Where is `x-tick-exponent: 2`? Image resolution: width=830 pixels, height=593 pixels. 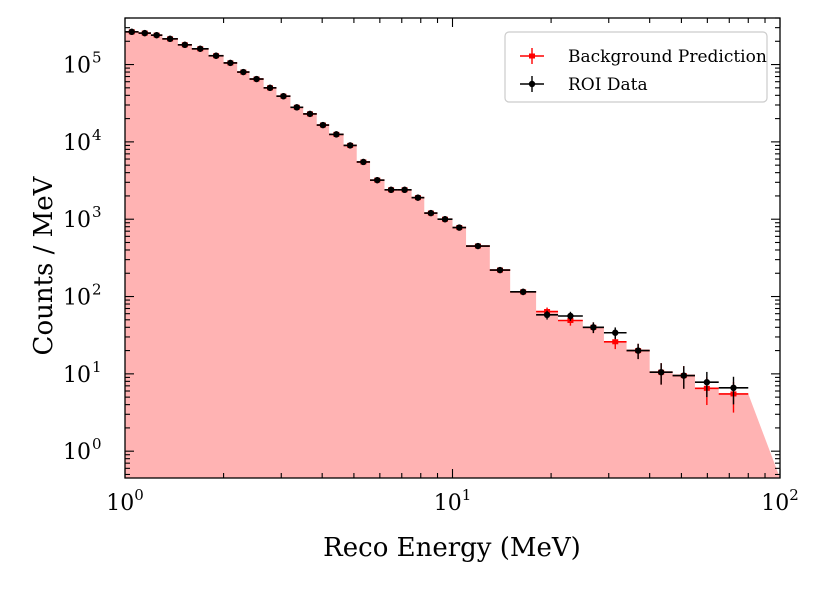
x-tick-exponent: 2 is located at coordinates (794, 495).